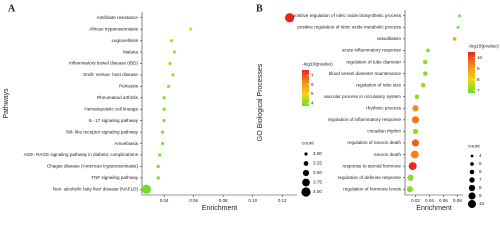 This screenshot has width=500, height=240. What do you see at coordinates (478, 79) in the screenshot?
I see `color-tick-label: 8` at bounding box center [478, 79].